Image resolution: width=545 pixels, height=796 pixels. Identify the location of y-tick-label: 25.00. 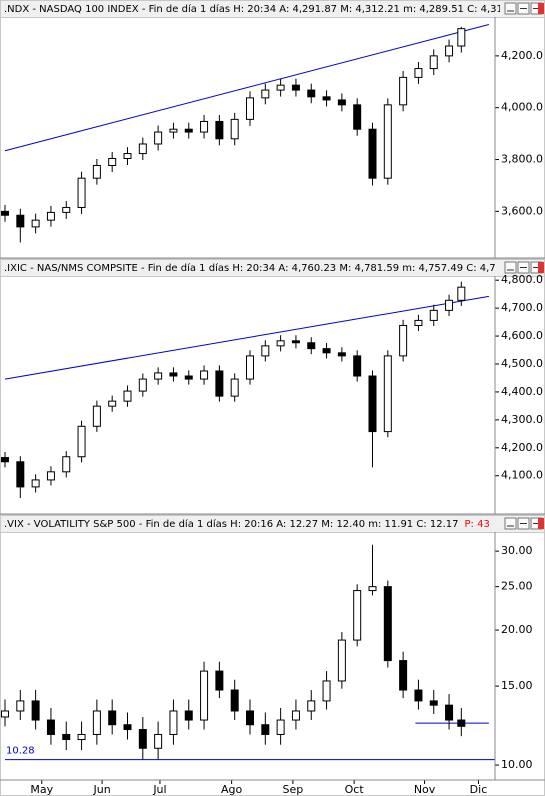
(517, 586).